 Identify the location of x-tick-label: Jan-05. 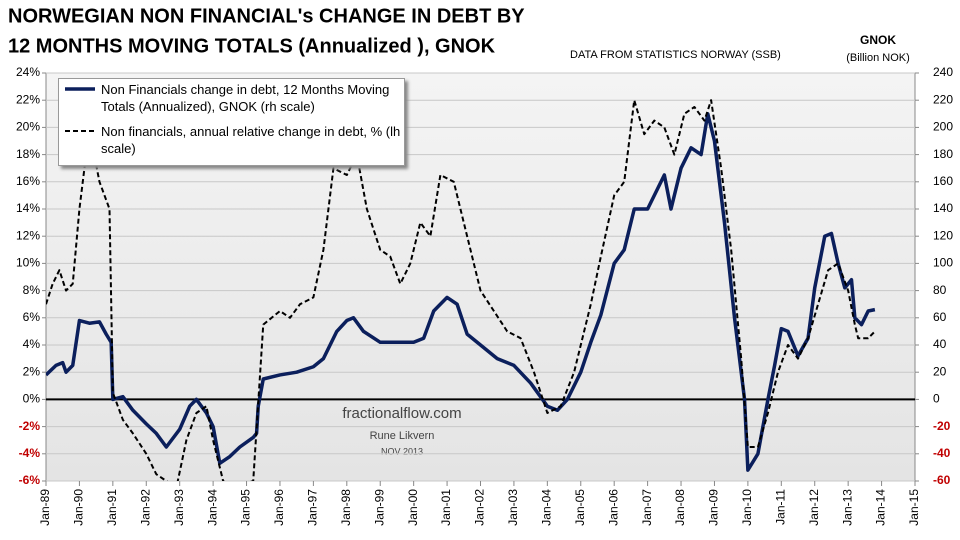
(580, 507).